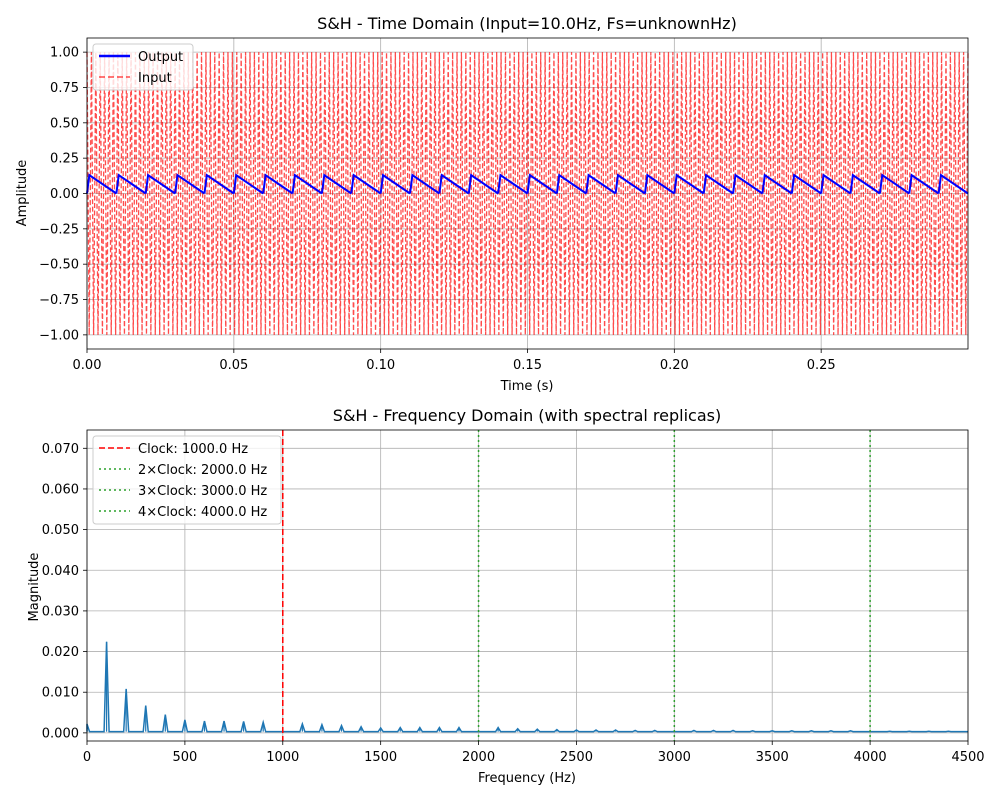  What do you see at coordinates (576, 757) in the screenshot?
I see `x-tick-label: 2500` at bounding box center [576, 757].